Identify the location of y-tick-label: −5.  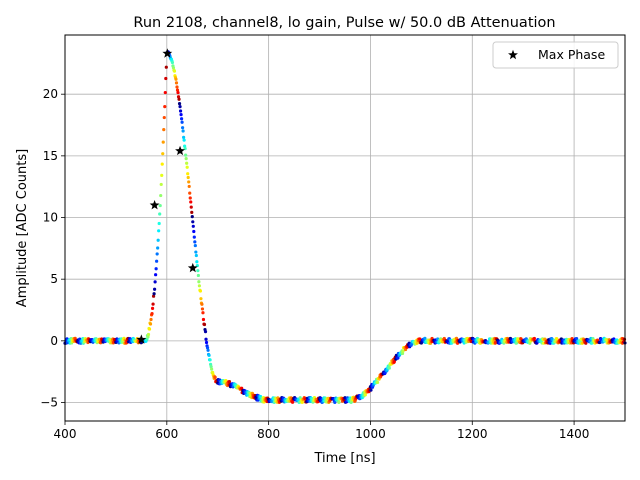
(49, 403).